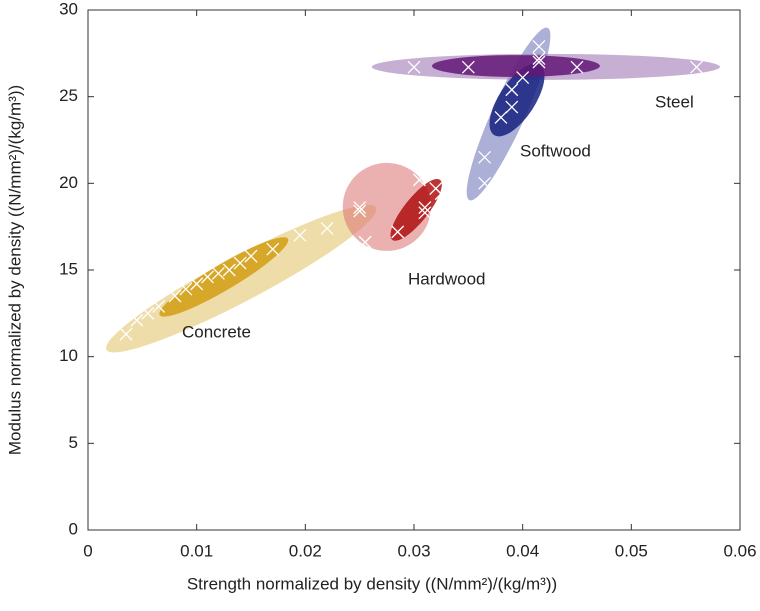  Describe the element at coordinates (674, 101) in the screenshot. I see `series-label: Steel` at that location.